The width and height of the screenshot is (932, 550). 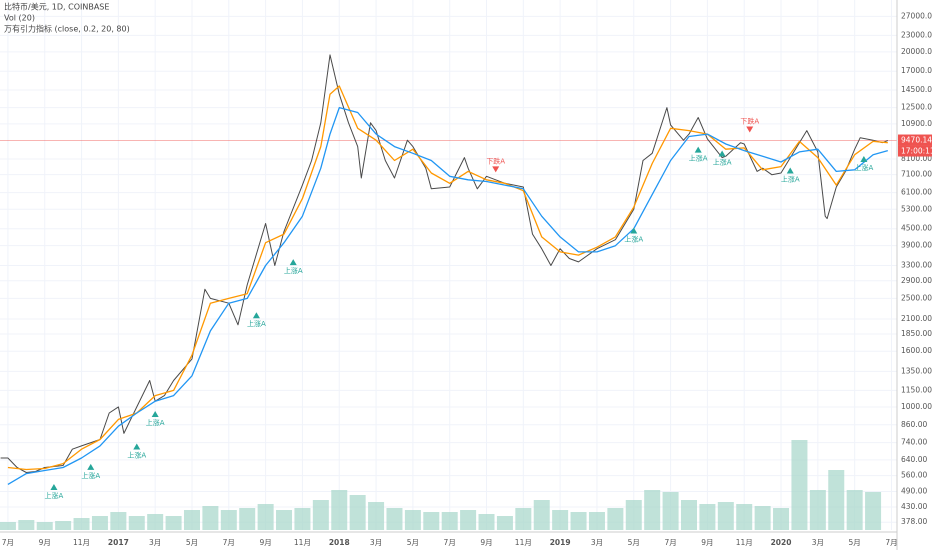 What do you see at coordinates (916, 370) in the screenshot?
I see `y-tick-label: 1350.00` at bounding box center [916, 370].